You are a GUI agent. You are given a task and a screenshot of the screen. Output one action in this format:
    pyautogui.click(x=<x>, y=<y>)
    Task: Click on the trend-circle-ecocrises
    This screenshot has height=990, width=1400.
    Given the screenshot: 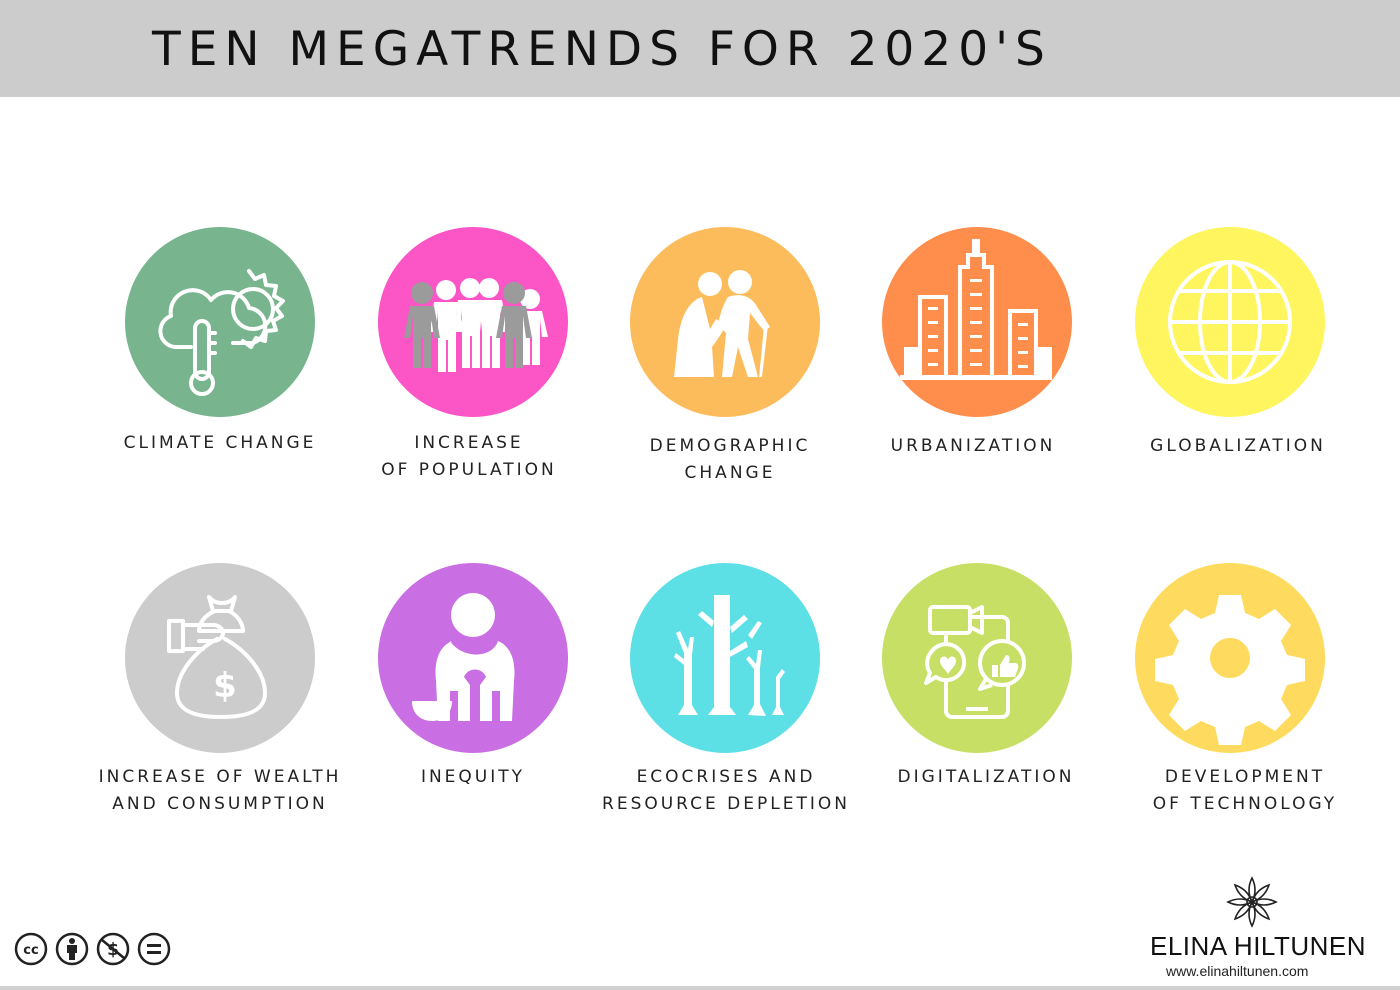 What is the action you would take?
    pyautogui.click(x=725, y=658)
    